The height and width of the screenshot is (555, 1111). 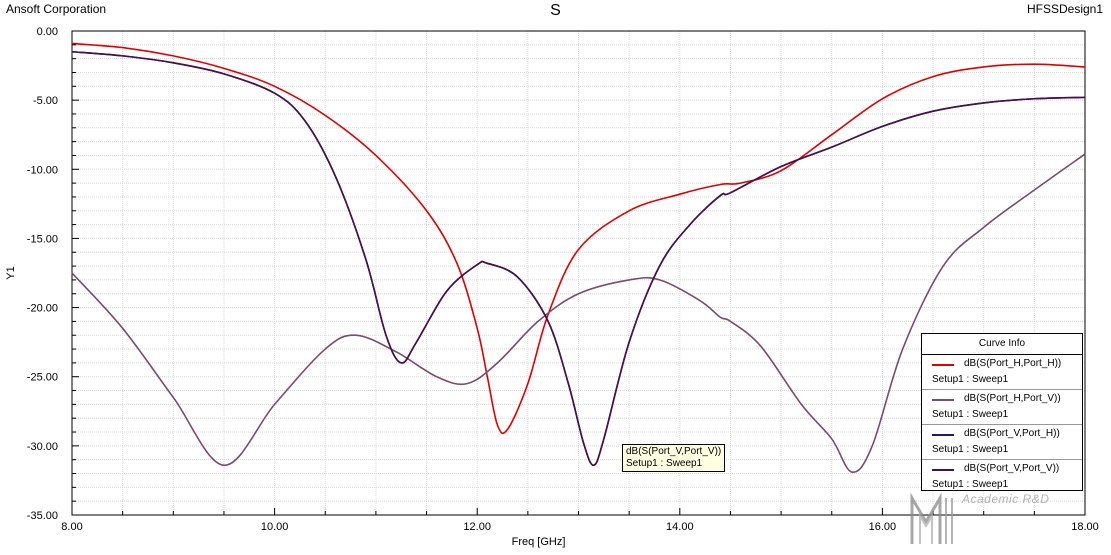 I want to click on x-tick-label: 18.00, so click(x=1085, y=527).